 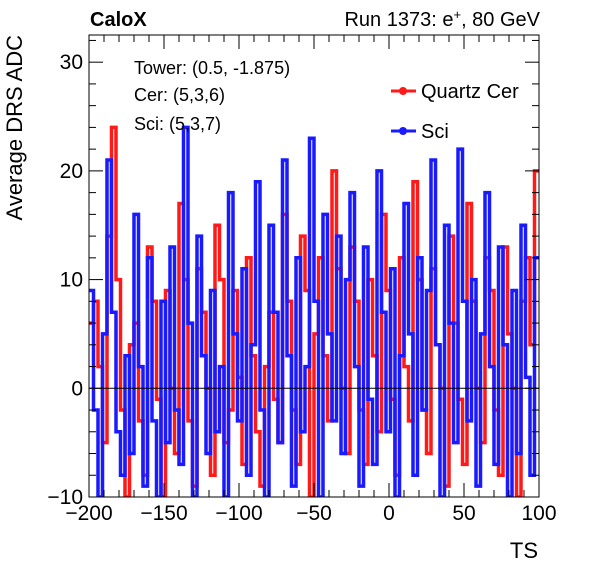 What do you see at coordinates (88, 513) in the screenshot?
I see `x-tick-label: −200` at bounding box center [88, 513].